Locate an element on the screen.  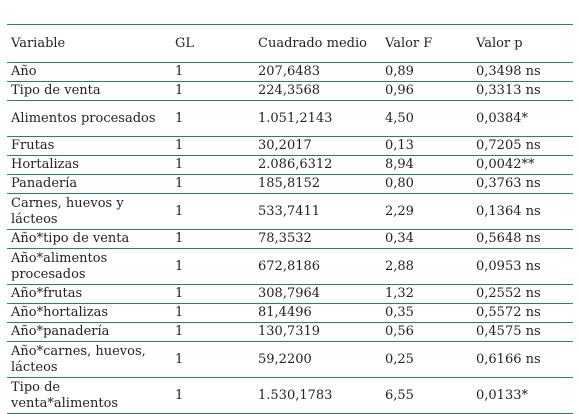
cell-valor-f: 1,32 is located at coordinates (426, 294).